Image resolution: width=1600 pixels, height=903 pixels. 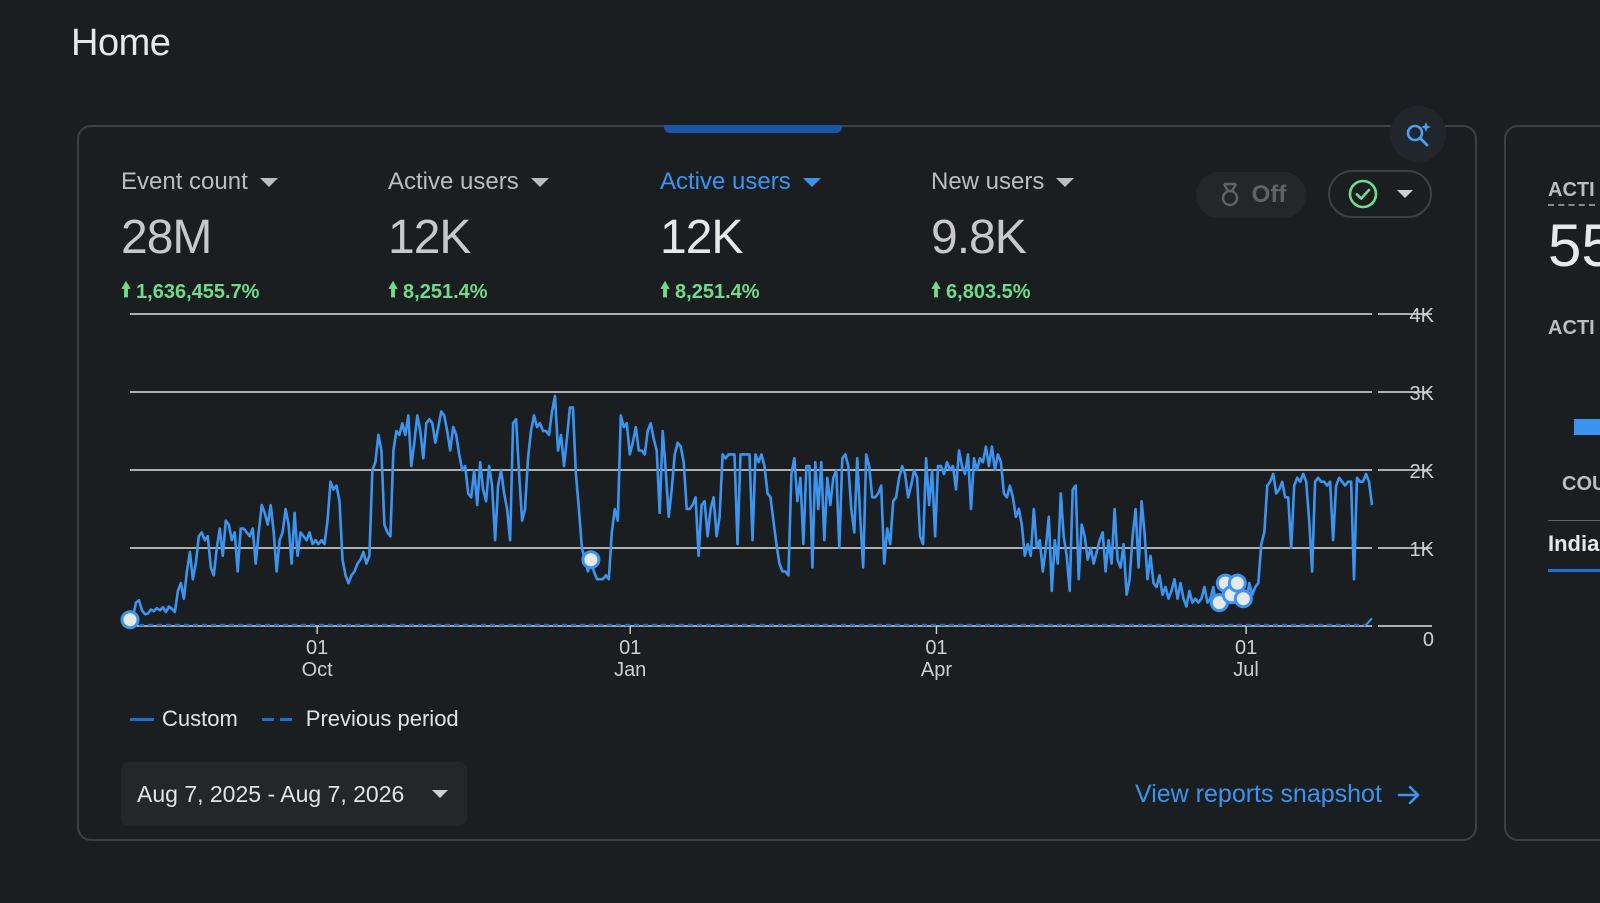 What do you see at coordinates (1574, 543) in the screenshot?
I see `country-row: India` at bounding box center [1574, 543].